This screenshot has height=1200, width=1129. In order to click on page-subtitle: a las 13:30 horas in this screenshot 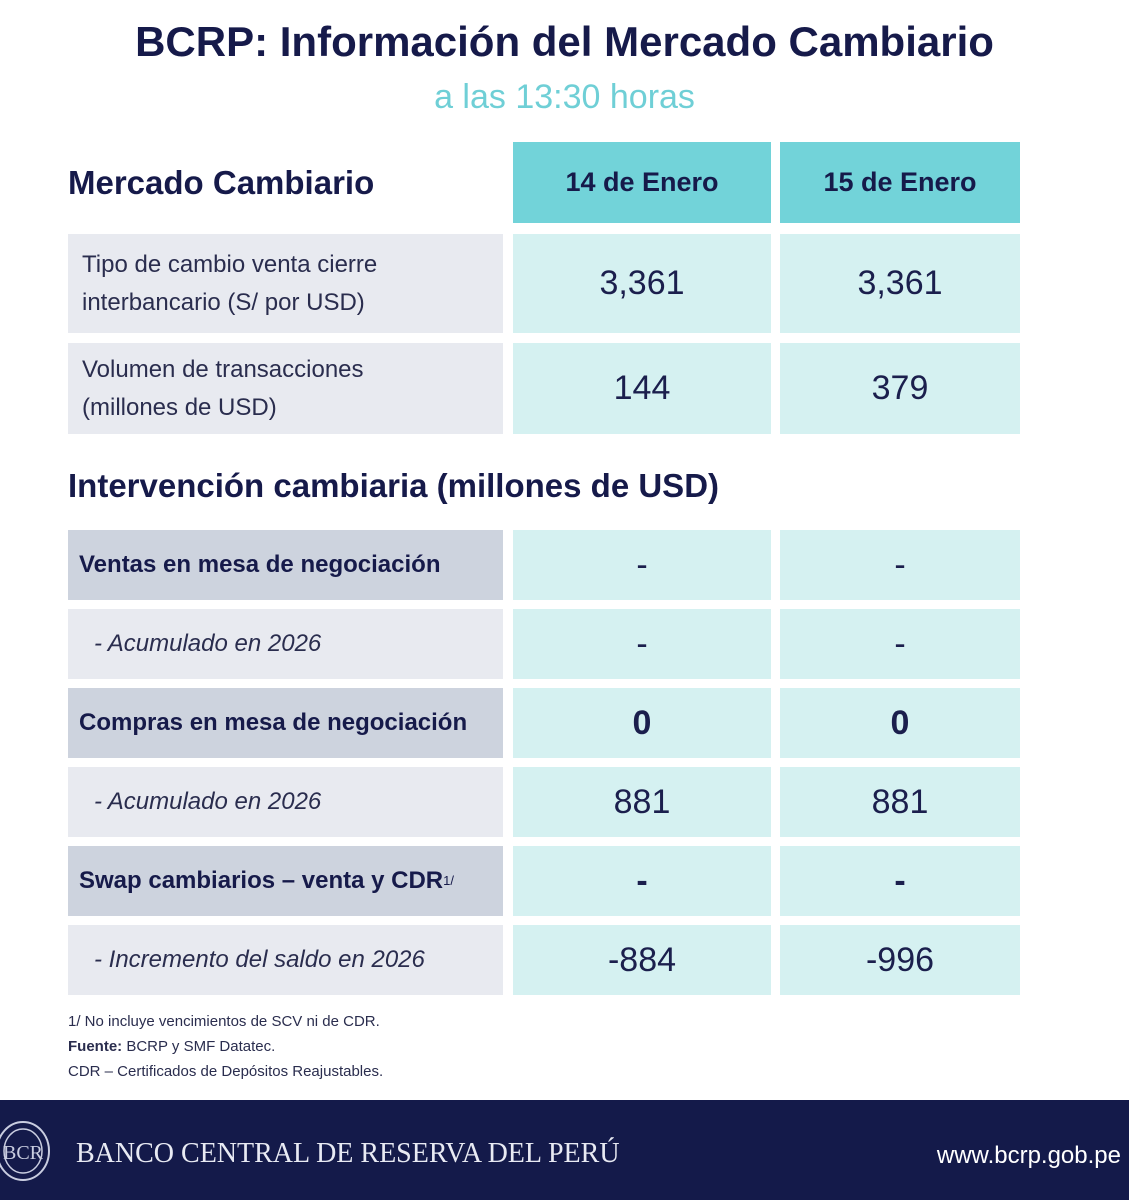, I will do `click(564, 97)`.